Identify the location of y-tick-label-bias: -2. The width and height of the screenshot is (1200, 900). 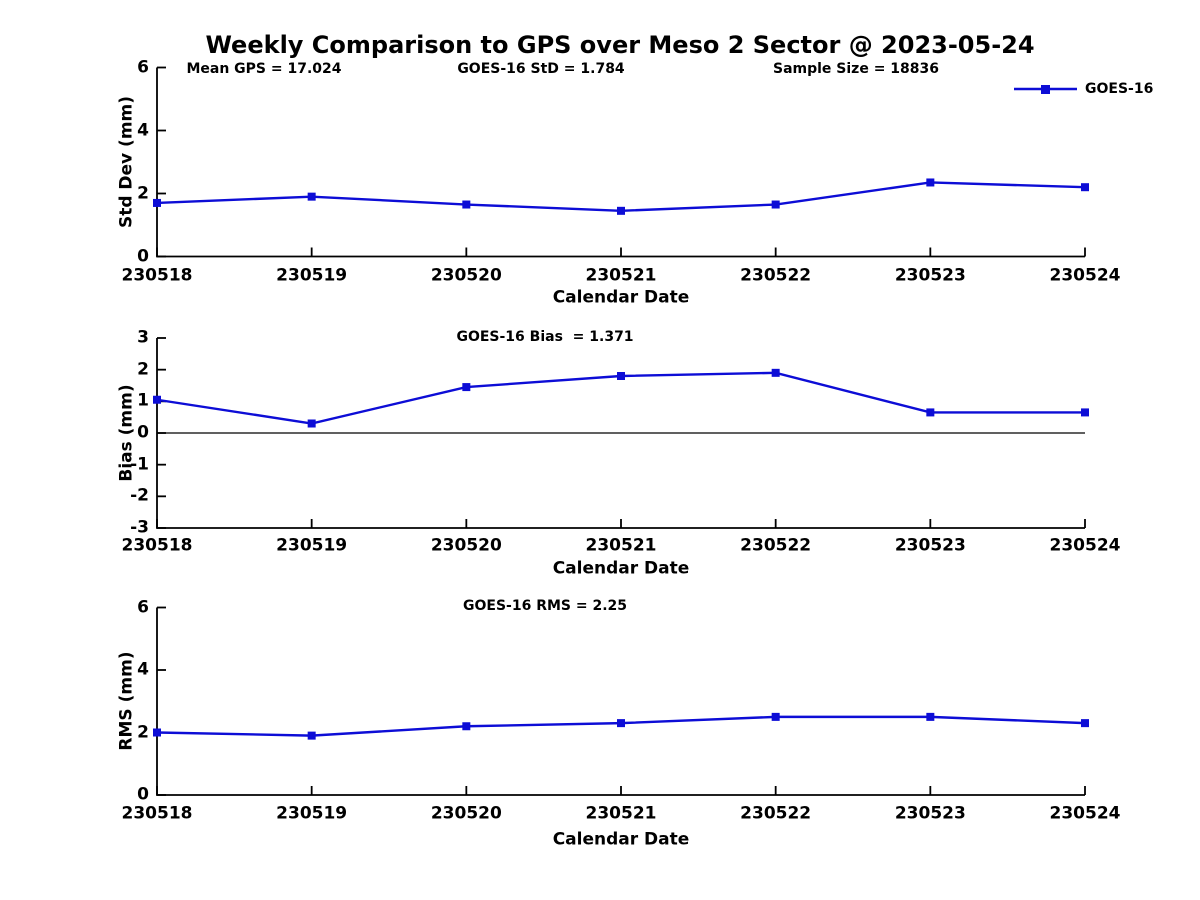
(139, 495).